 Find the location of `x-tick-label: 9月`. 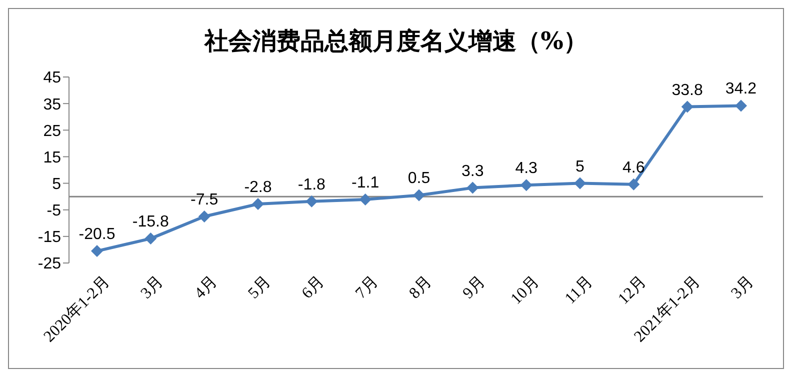

x-tick-label: 9月 is located at coordinates (474, 287).